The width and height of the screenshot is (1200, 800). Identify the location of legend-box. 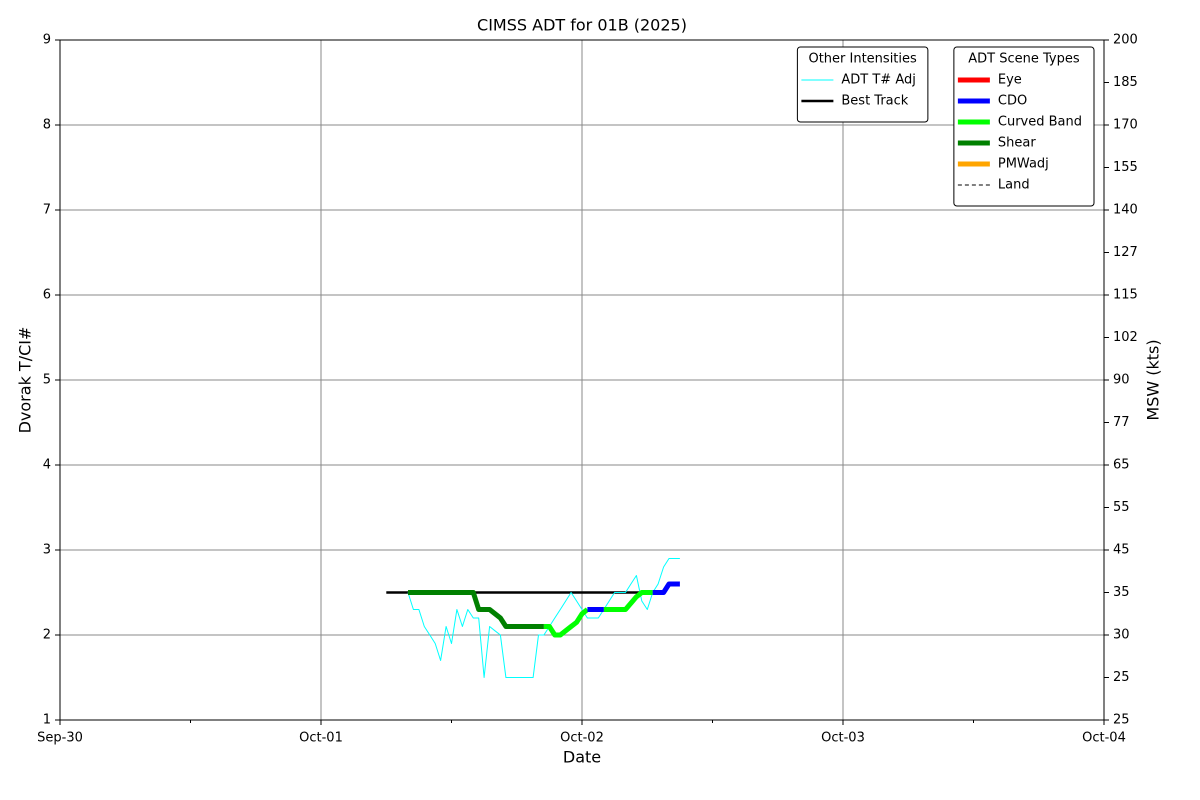
(862, 84).